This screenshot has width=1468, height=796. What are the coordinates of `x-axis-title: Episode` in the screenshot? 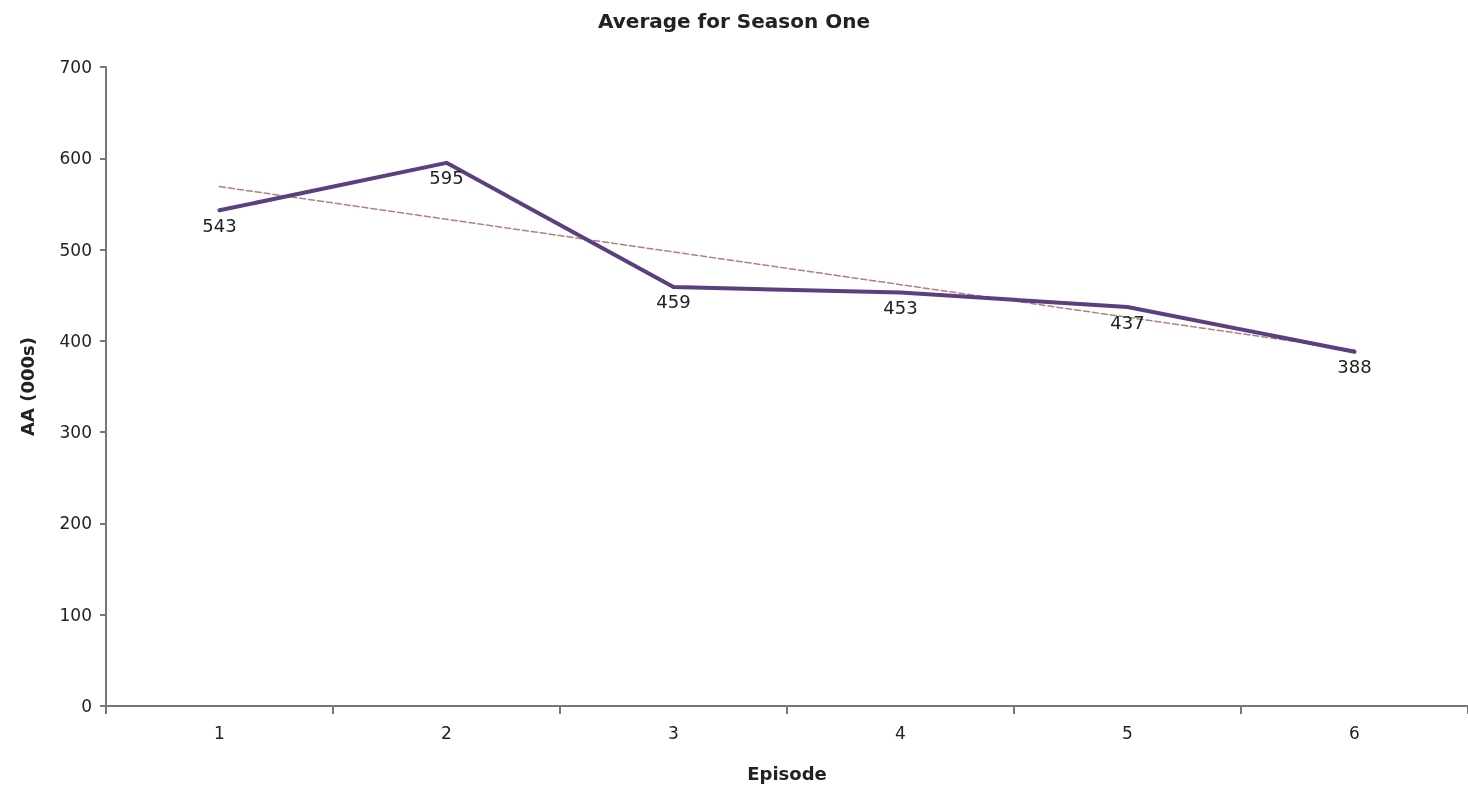 It's located at (787, 773).